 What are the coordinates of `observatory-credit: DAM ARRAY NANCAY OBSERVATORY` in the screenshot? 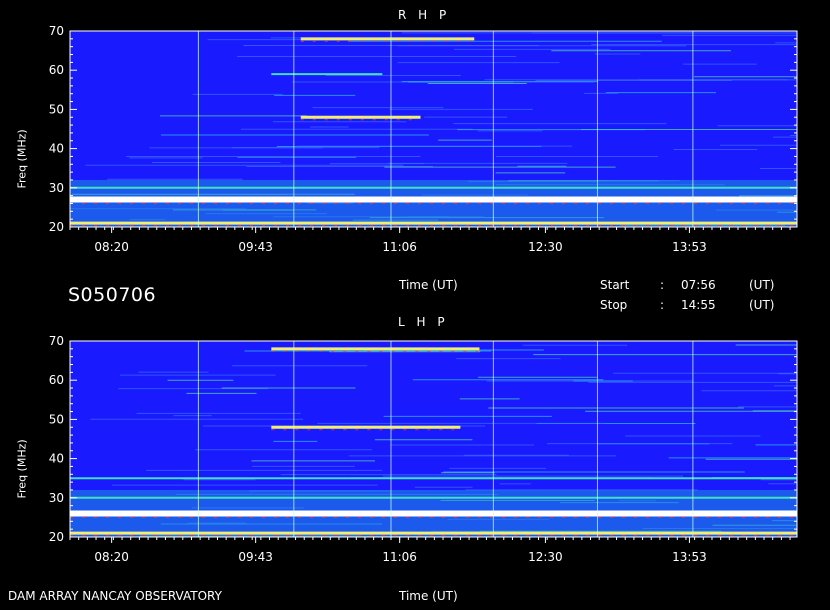 It's located at (115, 596).